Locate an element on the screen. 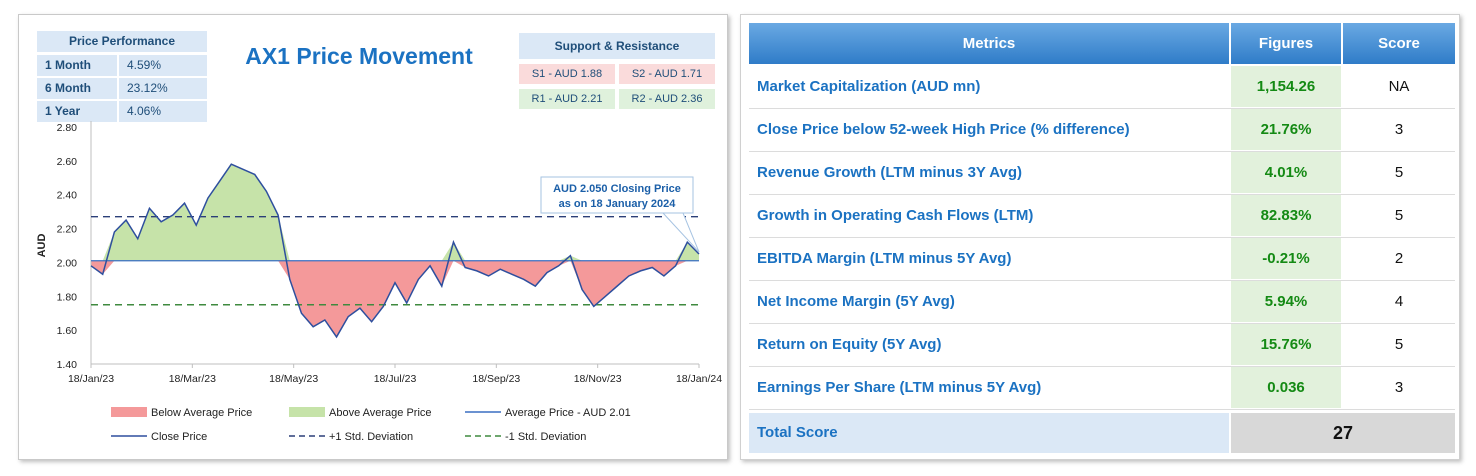  price-performance-row: 1 Year 4.06% is located at coordinates (122, 111).